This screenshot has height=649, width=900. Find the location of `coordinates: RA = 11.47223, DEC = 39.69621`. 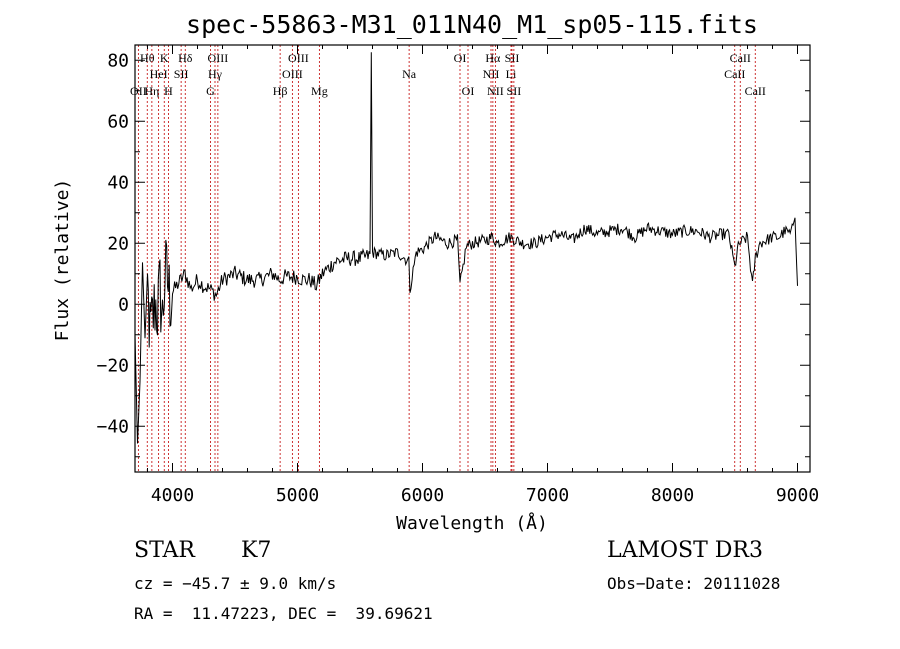

coordinates: RA = 11.47223, DEC = 39.69621 is located at coordinates (283, 613).